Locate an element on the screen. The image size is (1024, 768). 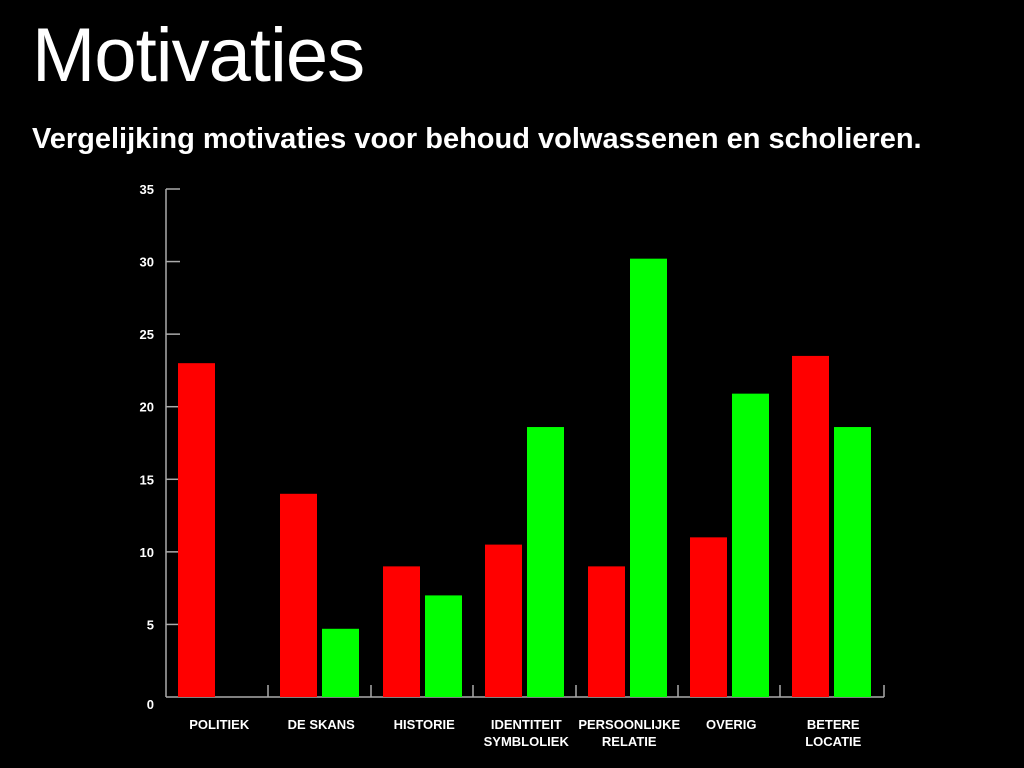
y-tick-label: 10 is located at coordinates (147, 552).